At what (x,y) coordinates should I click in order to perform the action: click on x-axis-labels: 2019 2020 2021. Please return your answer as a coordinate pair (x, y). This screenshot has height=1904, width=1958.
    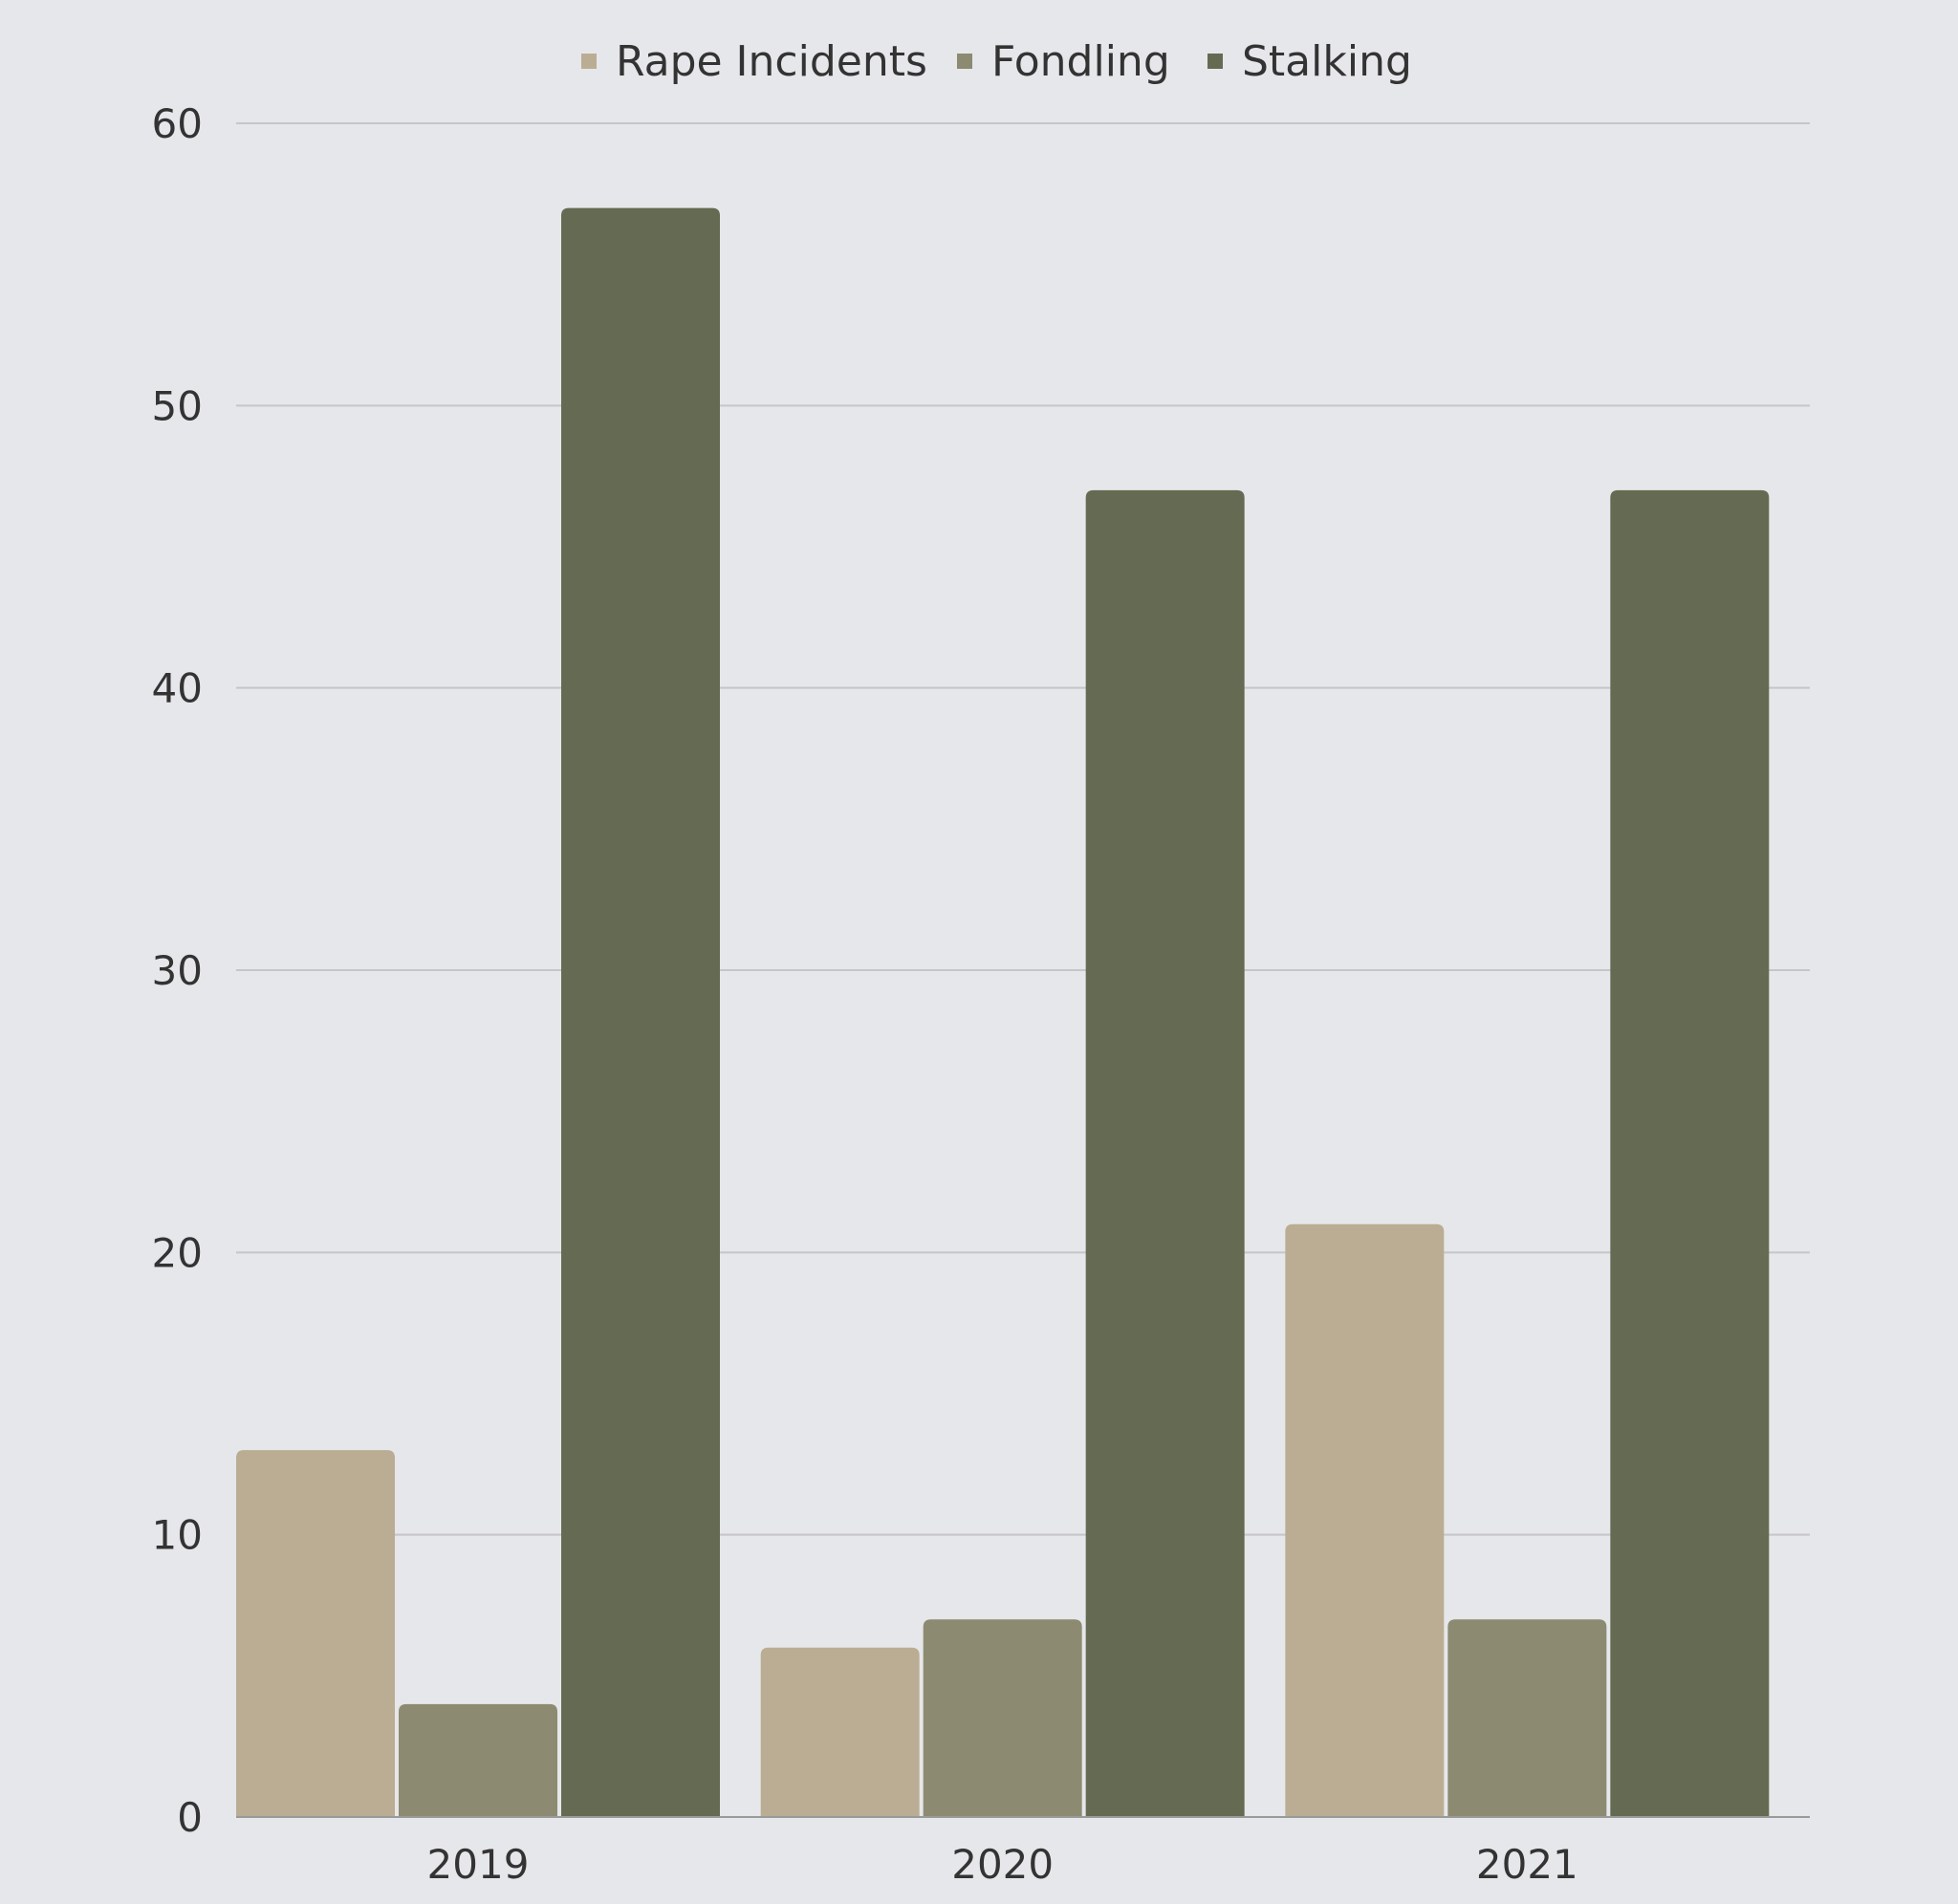
    Looking at the image, I should click on (1002, 1864).